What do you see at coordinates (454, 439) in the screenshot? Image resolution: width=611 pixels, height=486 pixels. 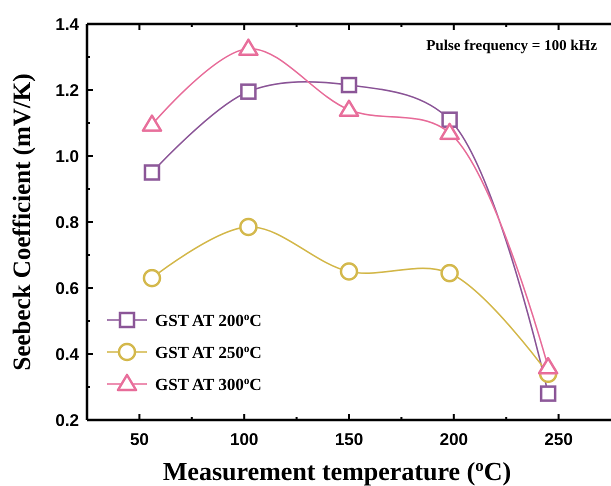 I see `x-tick-label: 200` at bounding box center [454, 439].